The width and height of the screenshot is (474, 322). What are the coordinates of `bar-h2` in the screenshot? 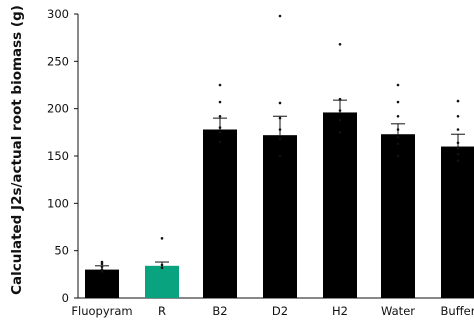 It's located at (340, 205).